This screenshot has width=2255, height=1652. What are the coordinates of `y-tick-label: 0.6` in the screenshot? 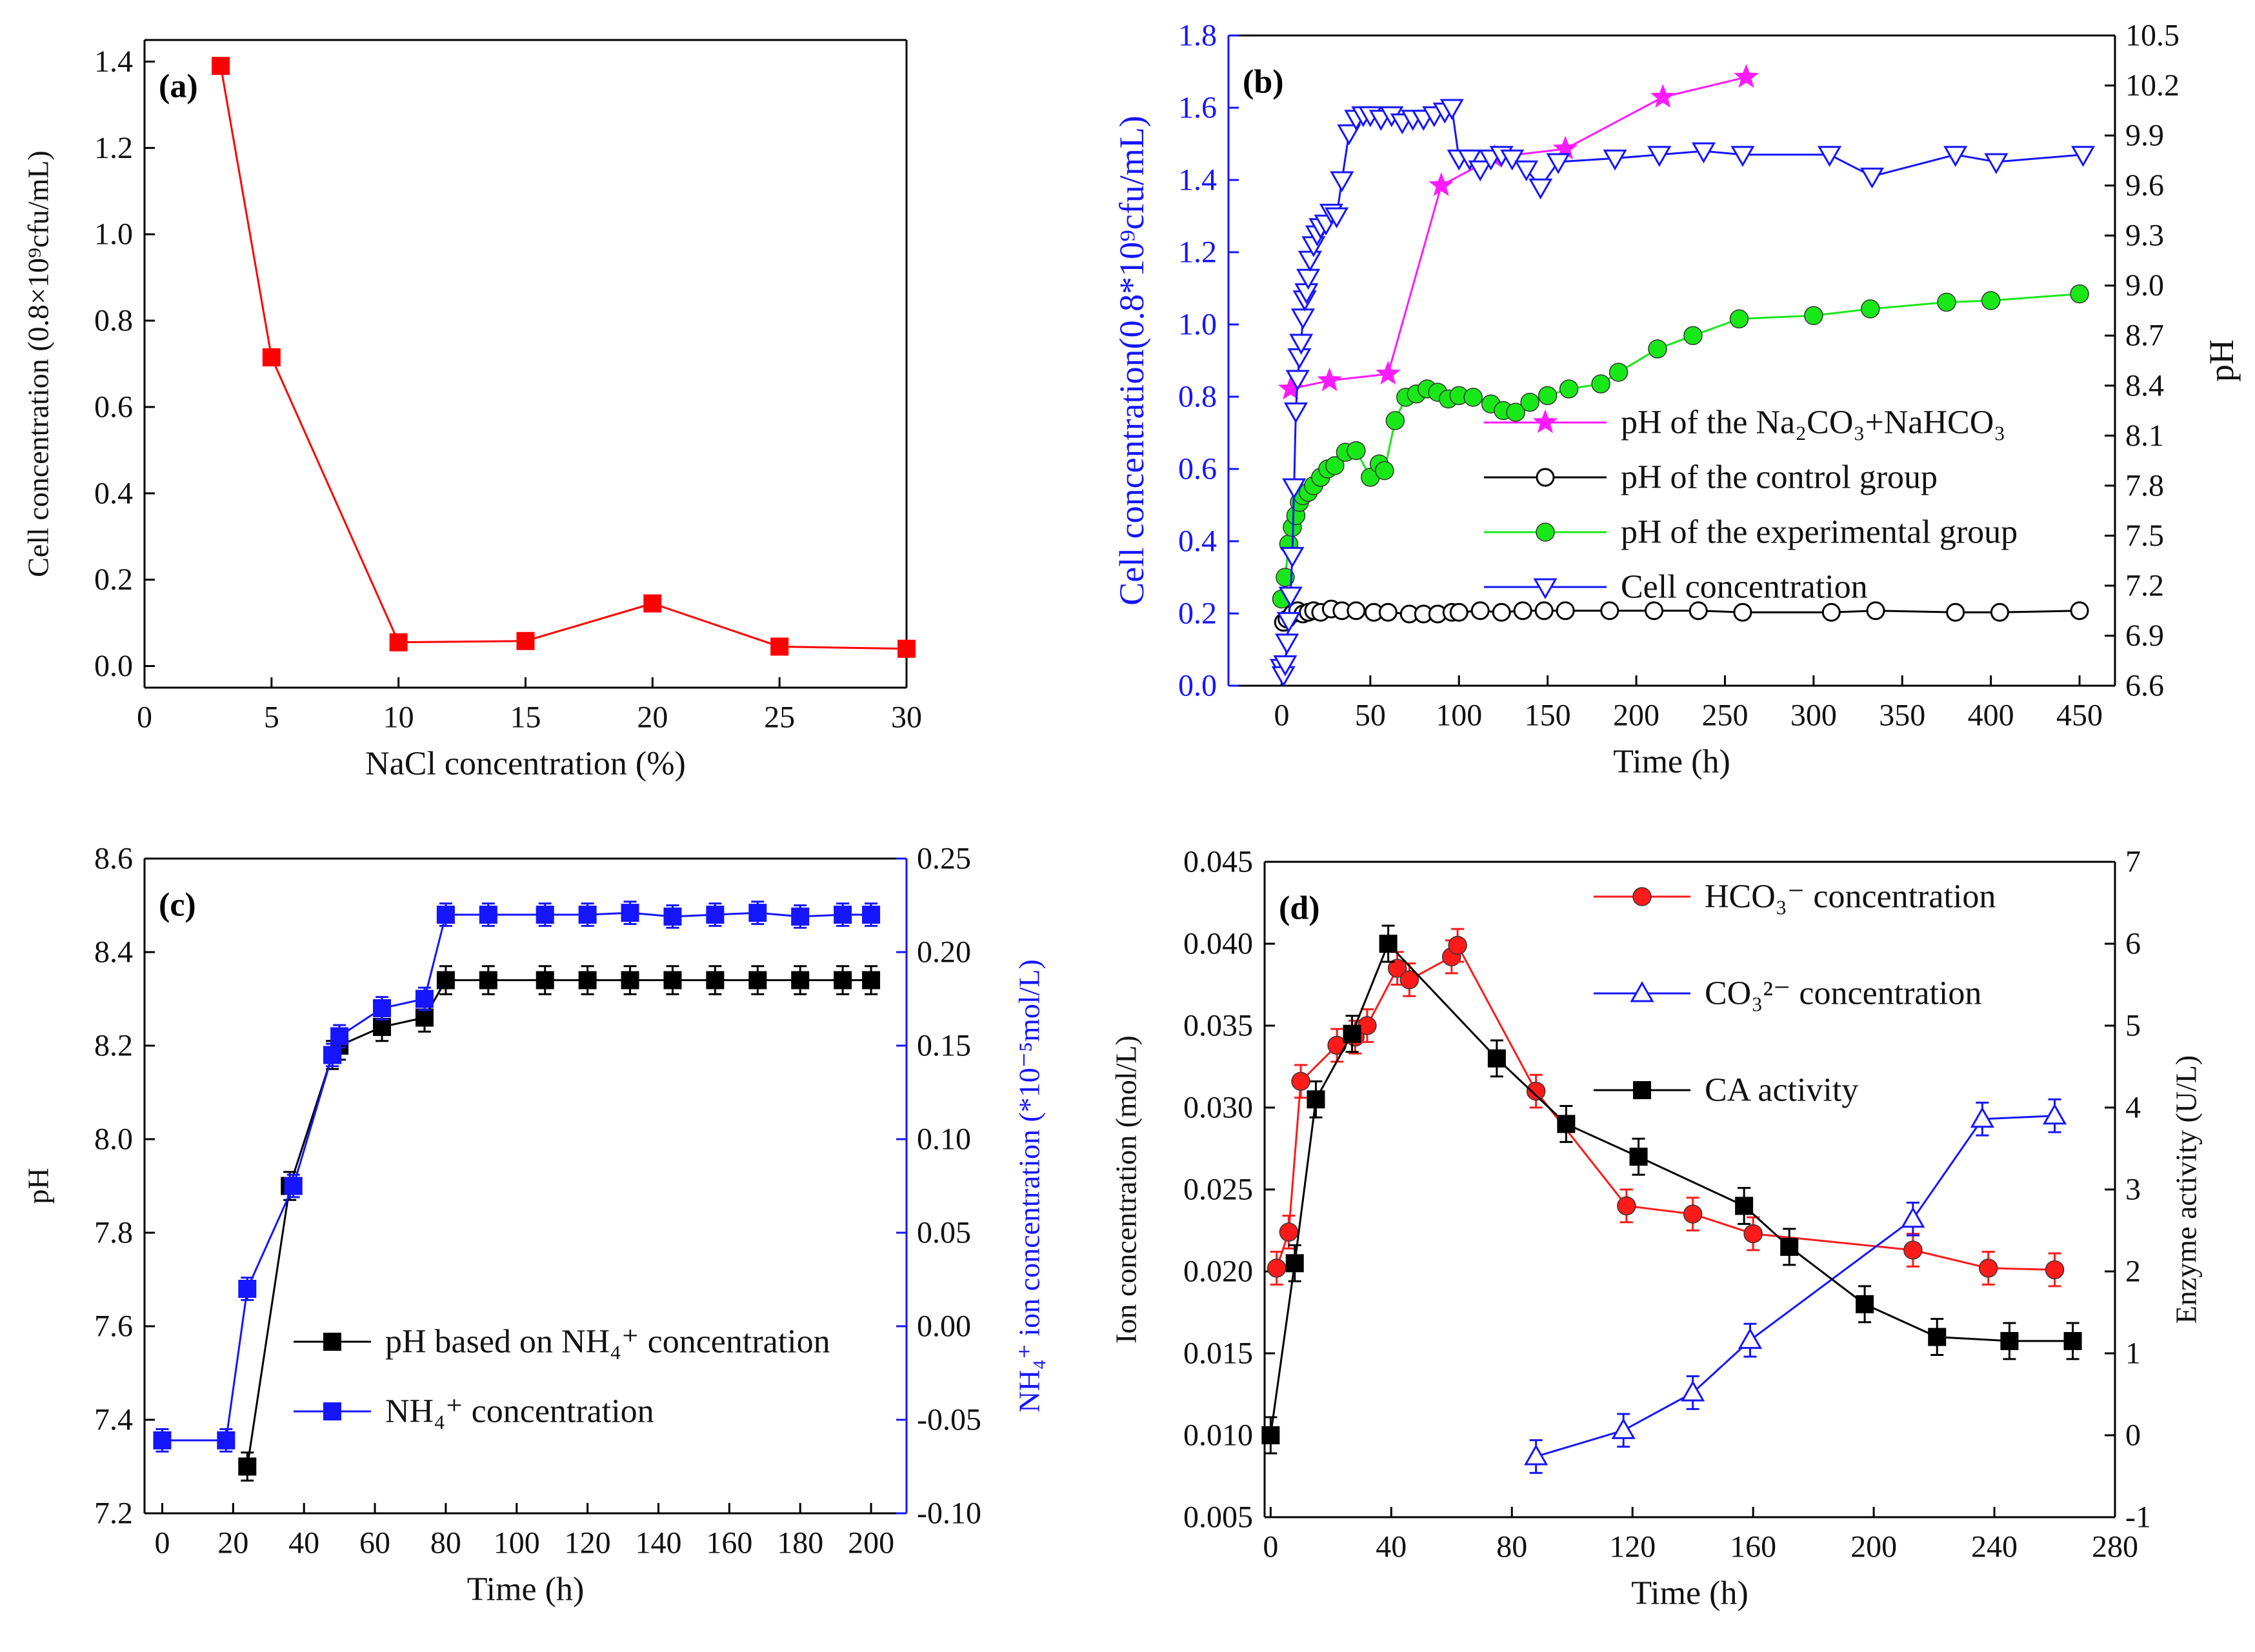 It's located at (1197, 469).